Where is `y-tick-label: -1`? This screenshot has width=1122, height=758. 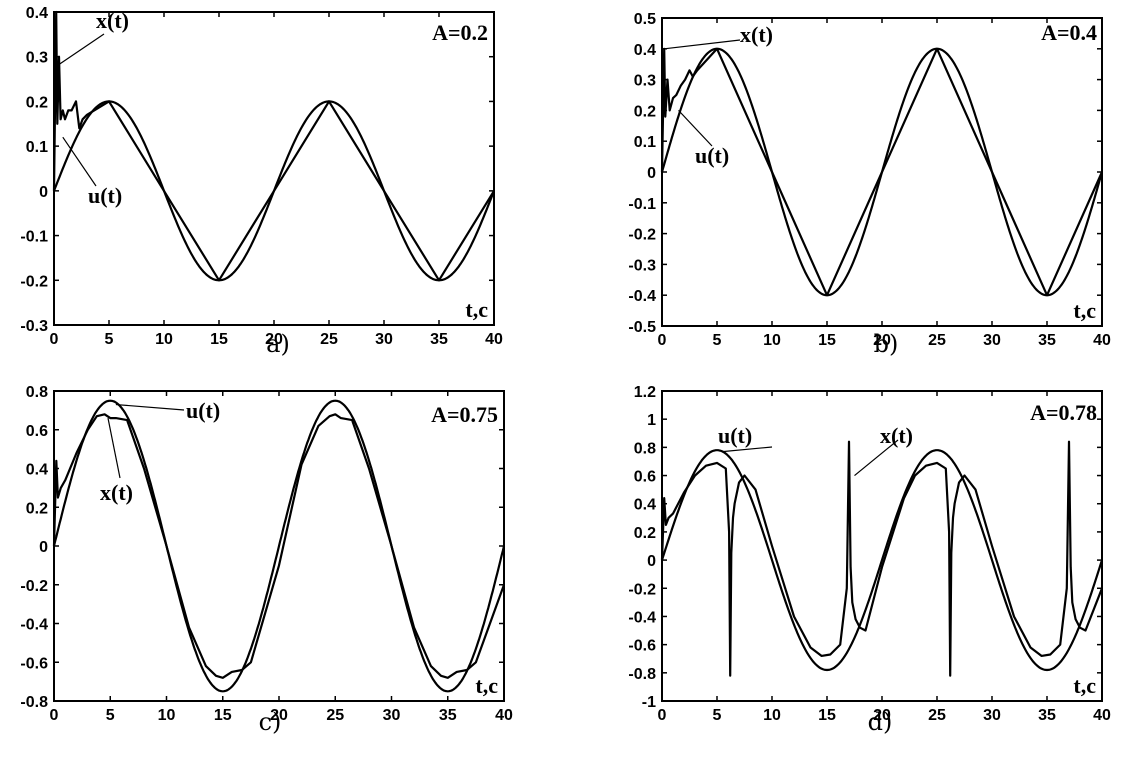 y-tick-label: -1 is located at coordinates (649, 702).